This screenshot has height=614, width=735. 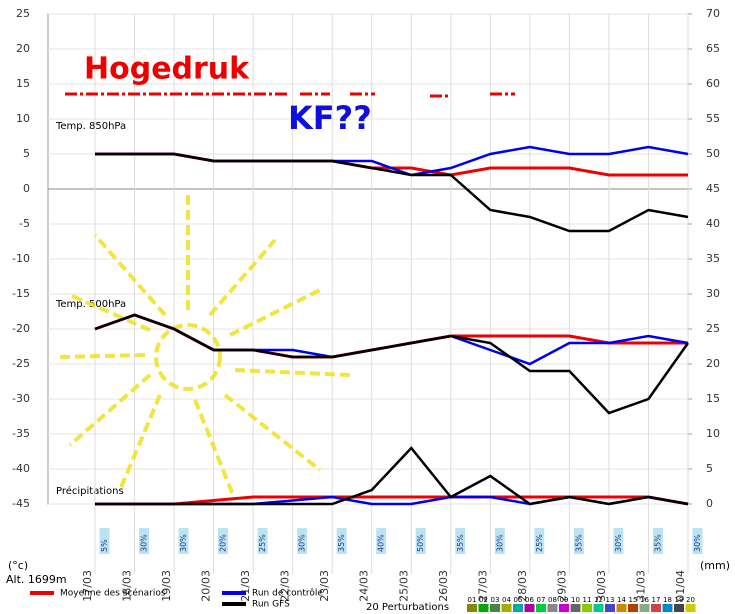 I want to click on panel-label: Temp. 850hPa, so click(x=90, y=126).